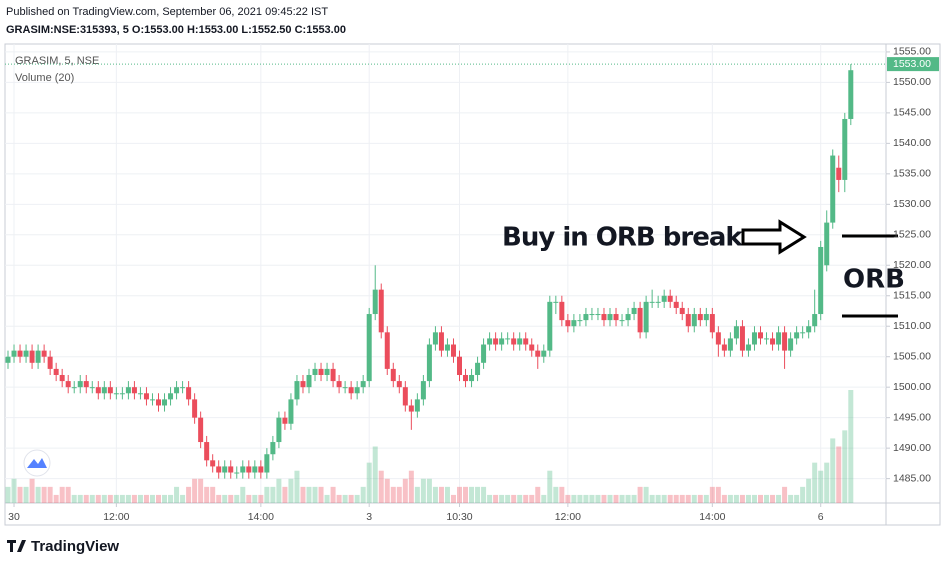 The width and height of the screenshot is (946, 565). I want to click on logo-mark, so click(16, 546).